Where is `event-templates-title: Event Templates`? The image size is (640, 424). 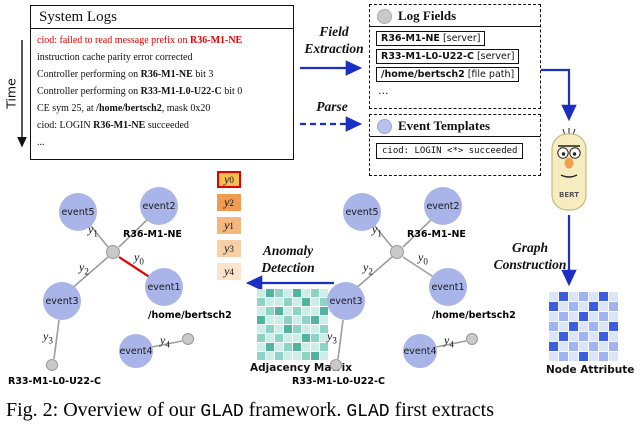 event-templates-title: Event Templates is located at coordinates (444, 125).